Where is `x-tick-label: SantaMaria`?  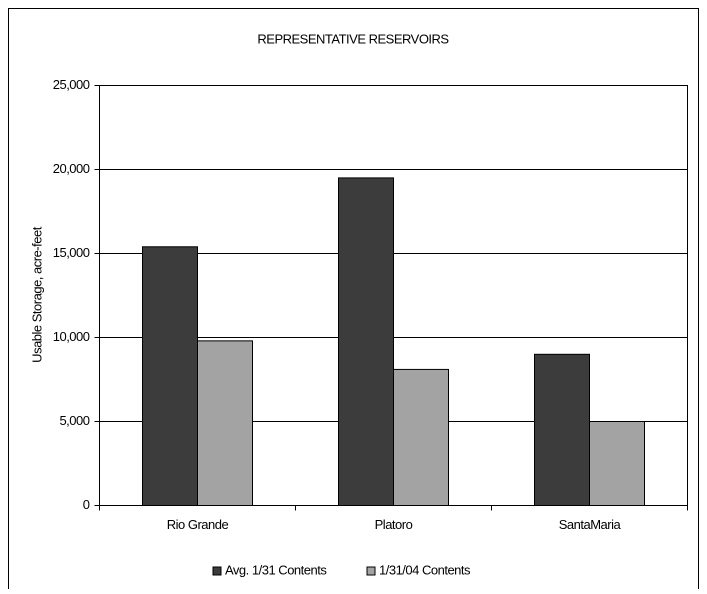 x-tick-label: SantaMaria is located at coordinates (590, 524).